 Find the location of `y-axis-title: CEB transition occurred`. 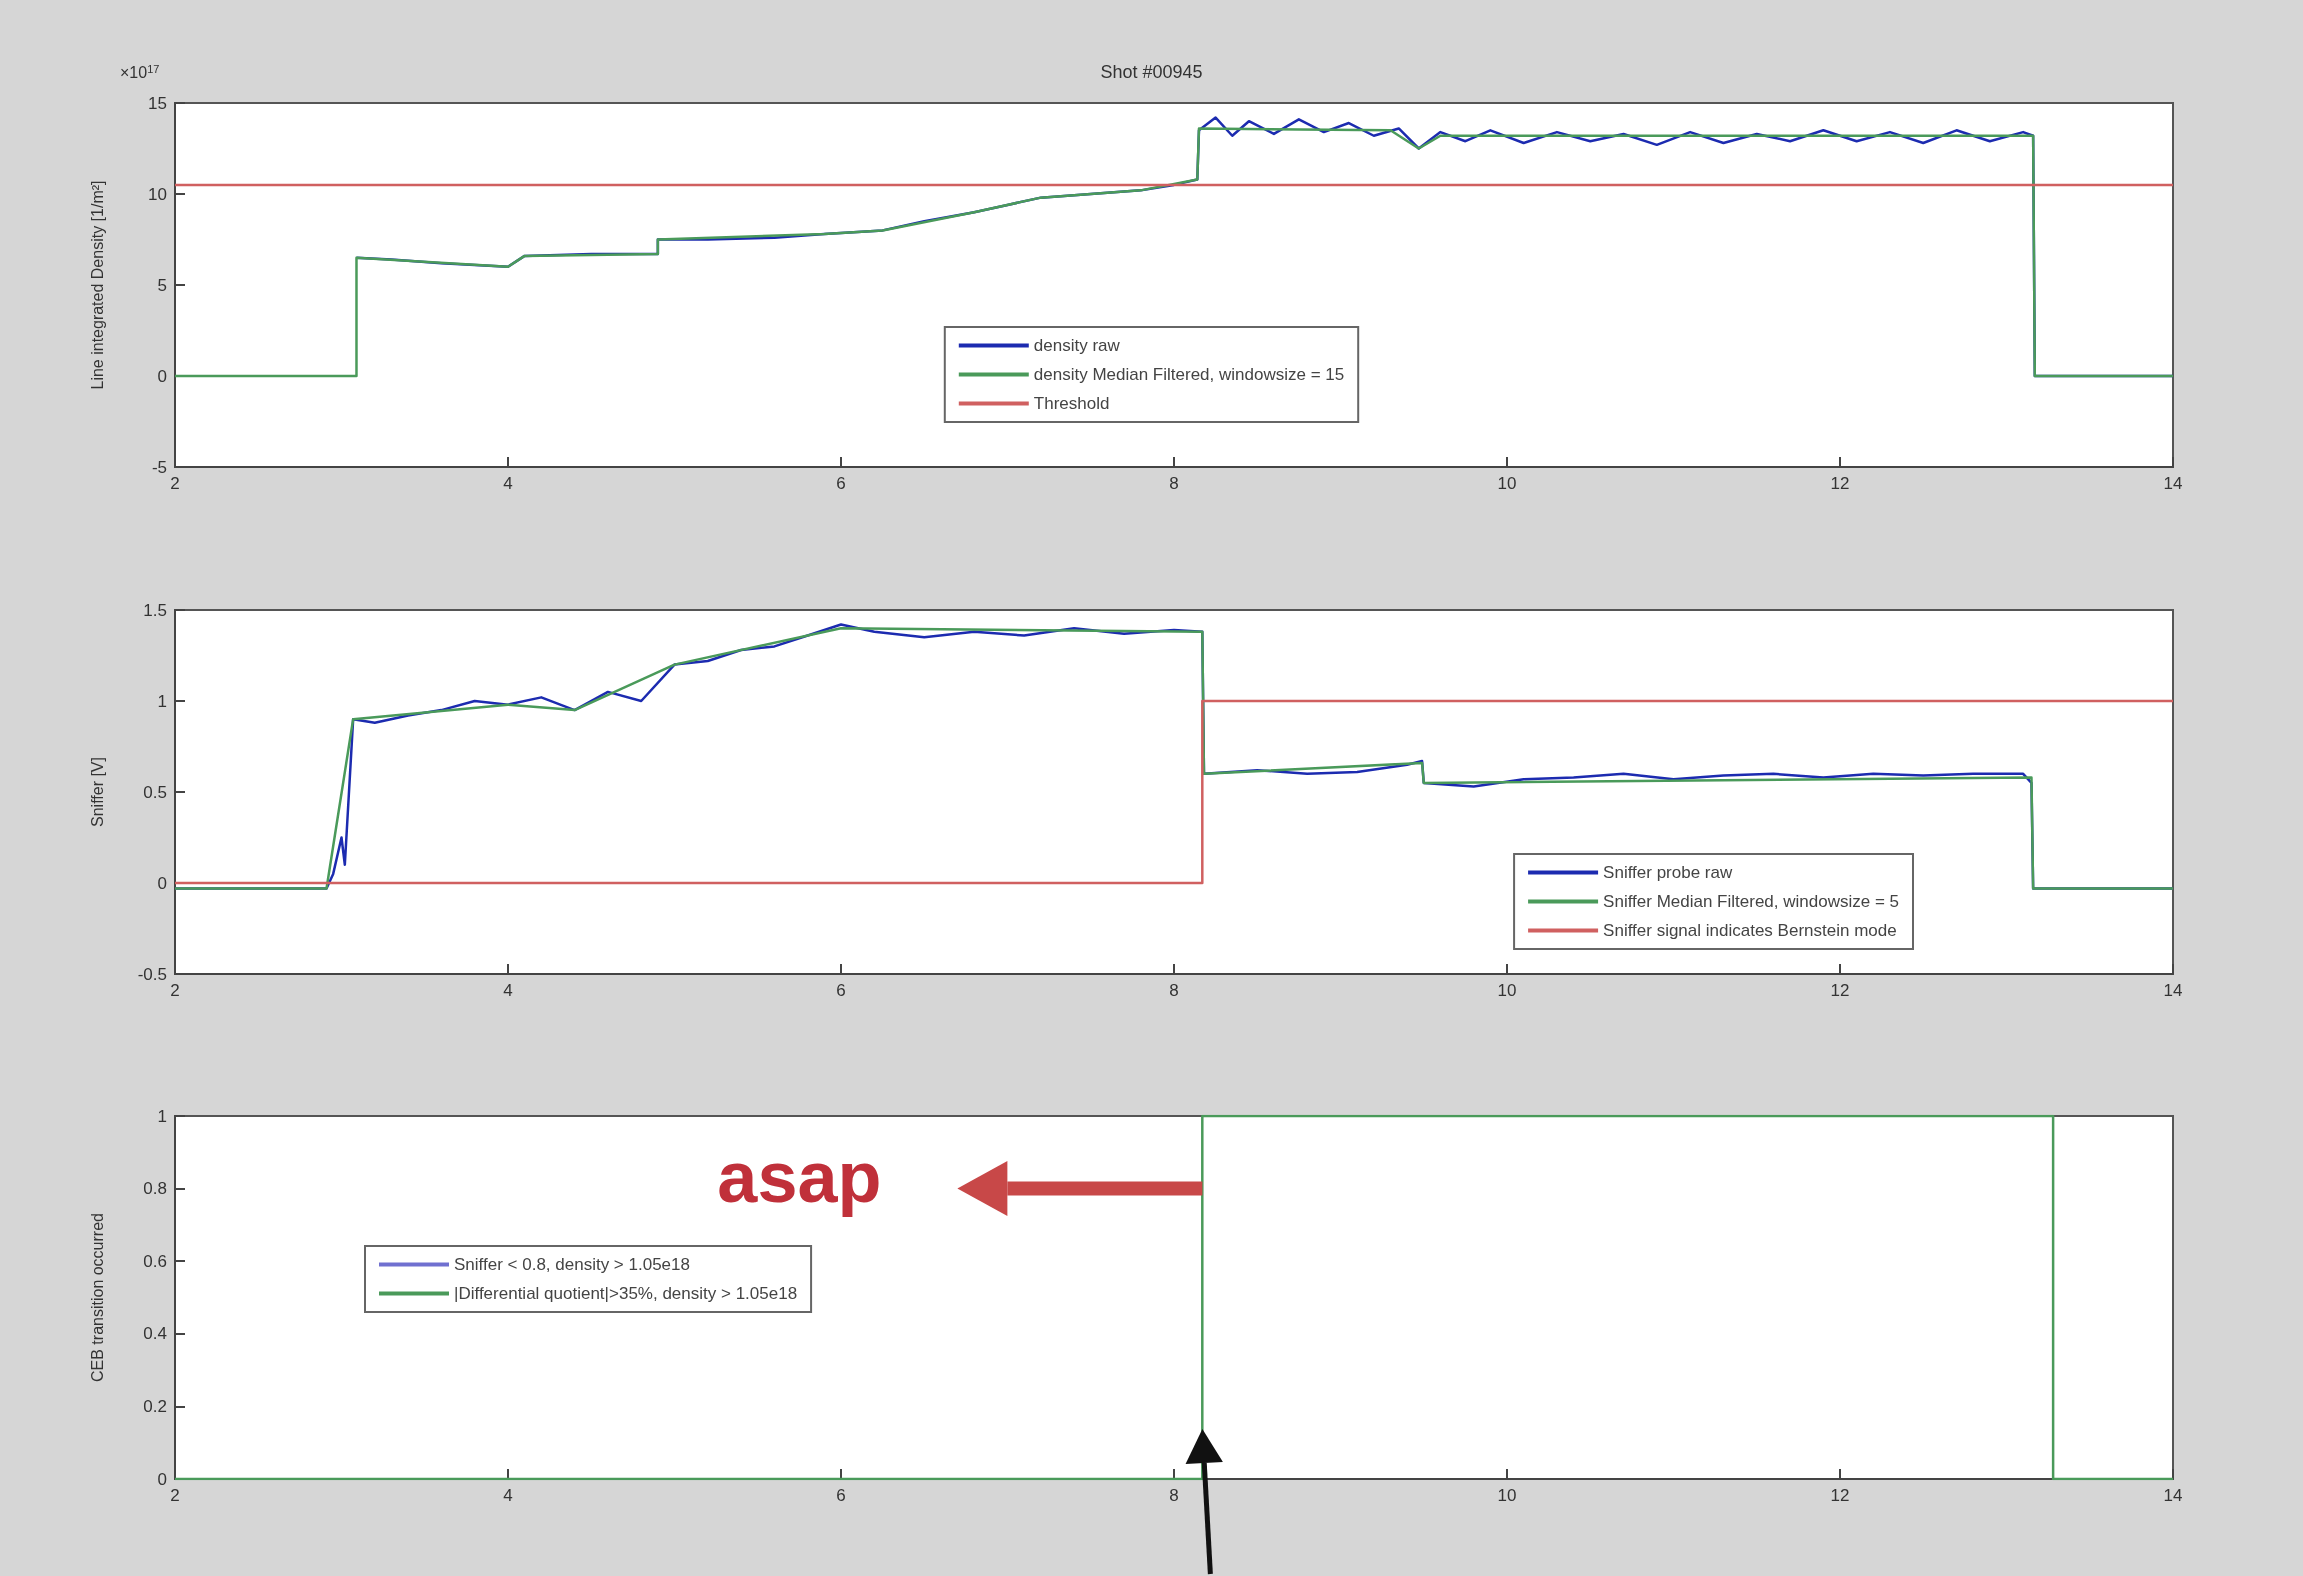

y-axis-title: CEB transition occurred is located at coordinates (97, 1297).